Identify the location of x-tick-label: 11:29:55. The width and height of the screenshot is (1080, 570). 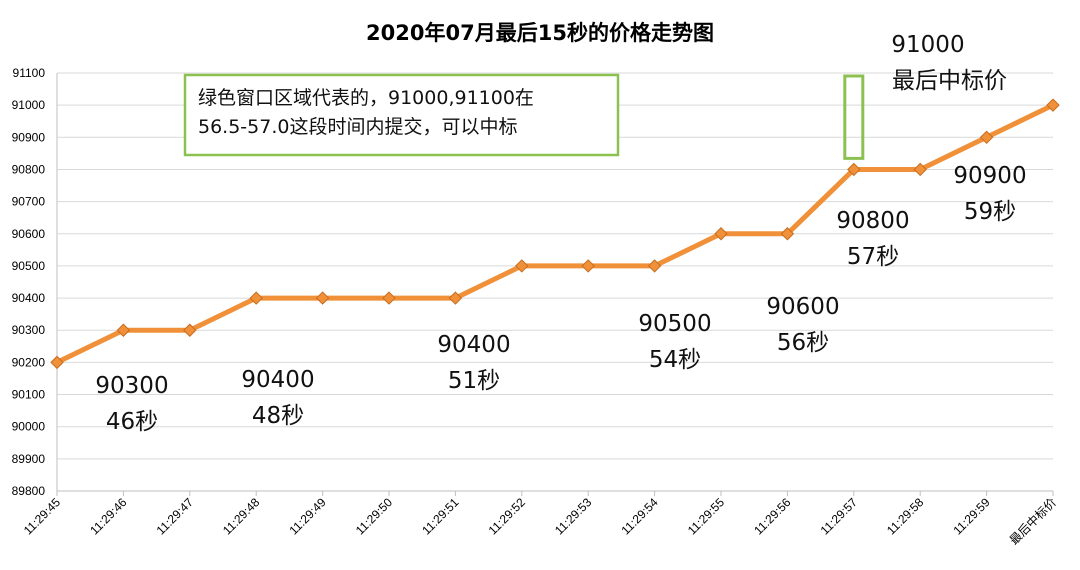
(706, 516).